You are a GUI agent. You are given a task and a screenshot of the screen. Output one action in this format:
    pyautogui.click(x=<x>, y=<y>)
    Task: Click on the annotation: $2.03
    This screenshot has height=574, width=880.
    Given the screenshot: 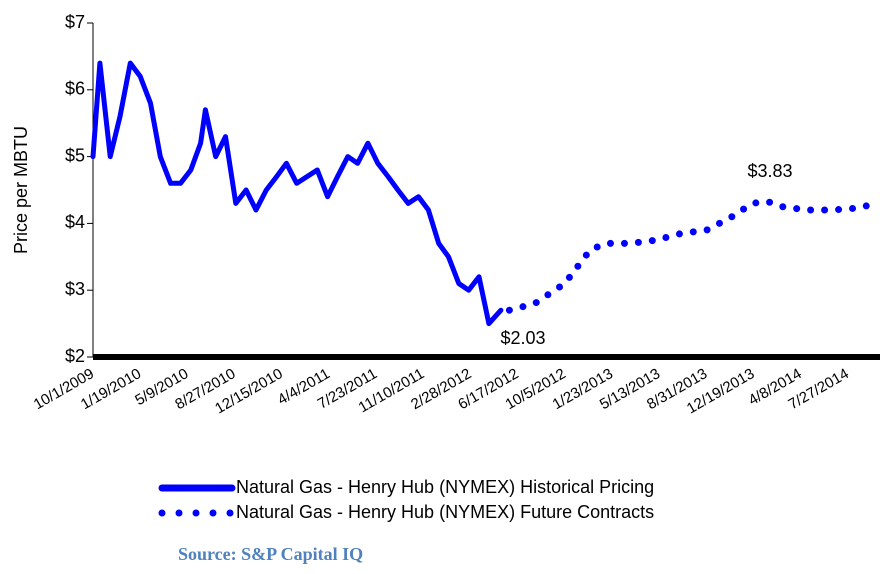 What is the action you would take?
    pyautogui.click(x=522, y=338)
    